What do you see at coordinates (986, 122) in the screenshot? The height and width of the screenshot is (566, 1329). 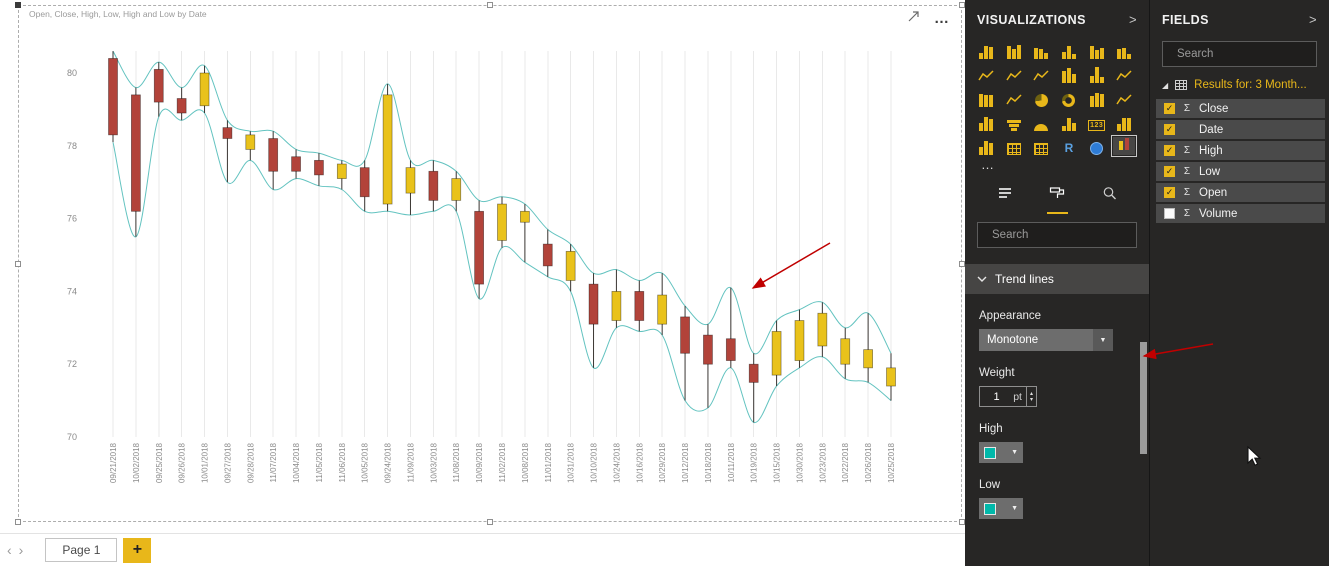 I see `filled-map-icon` at bounding box center [986, 122].